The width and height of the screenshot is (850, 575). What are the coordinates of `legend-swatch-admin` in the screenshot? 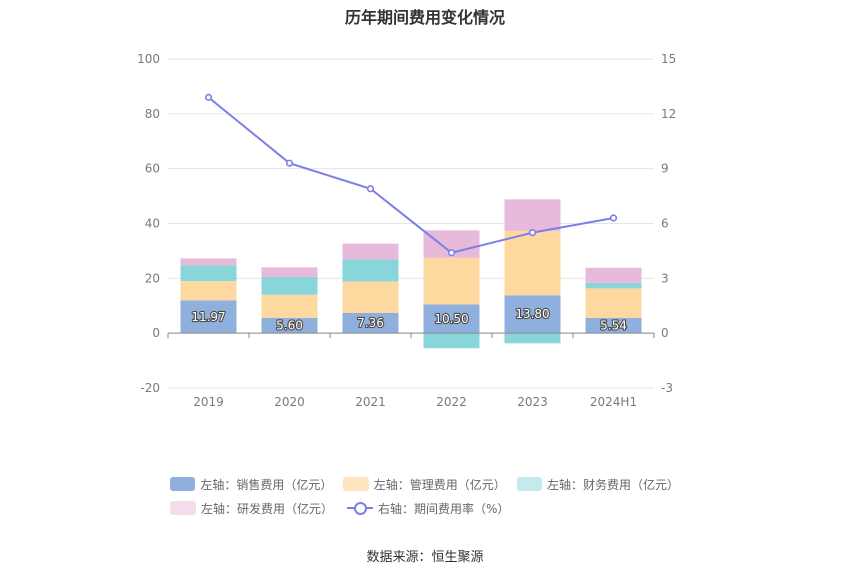 It's located at (356, 484).